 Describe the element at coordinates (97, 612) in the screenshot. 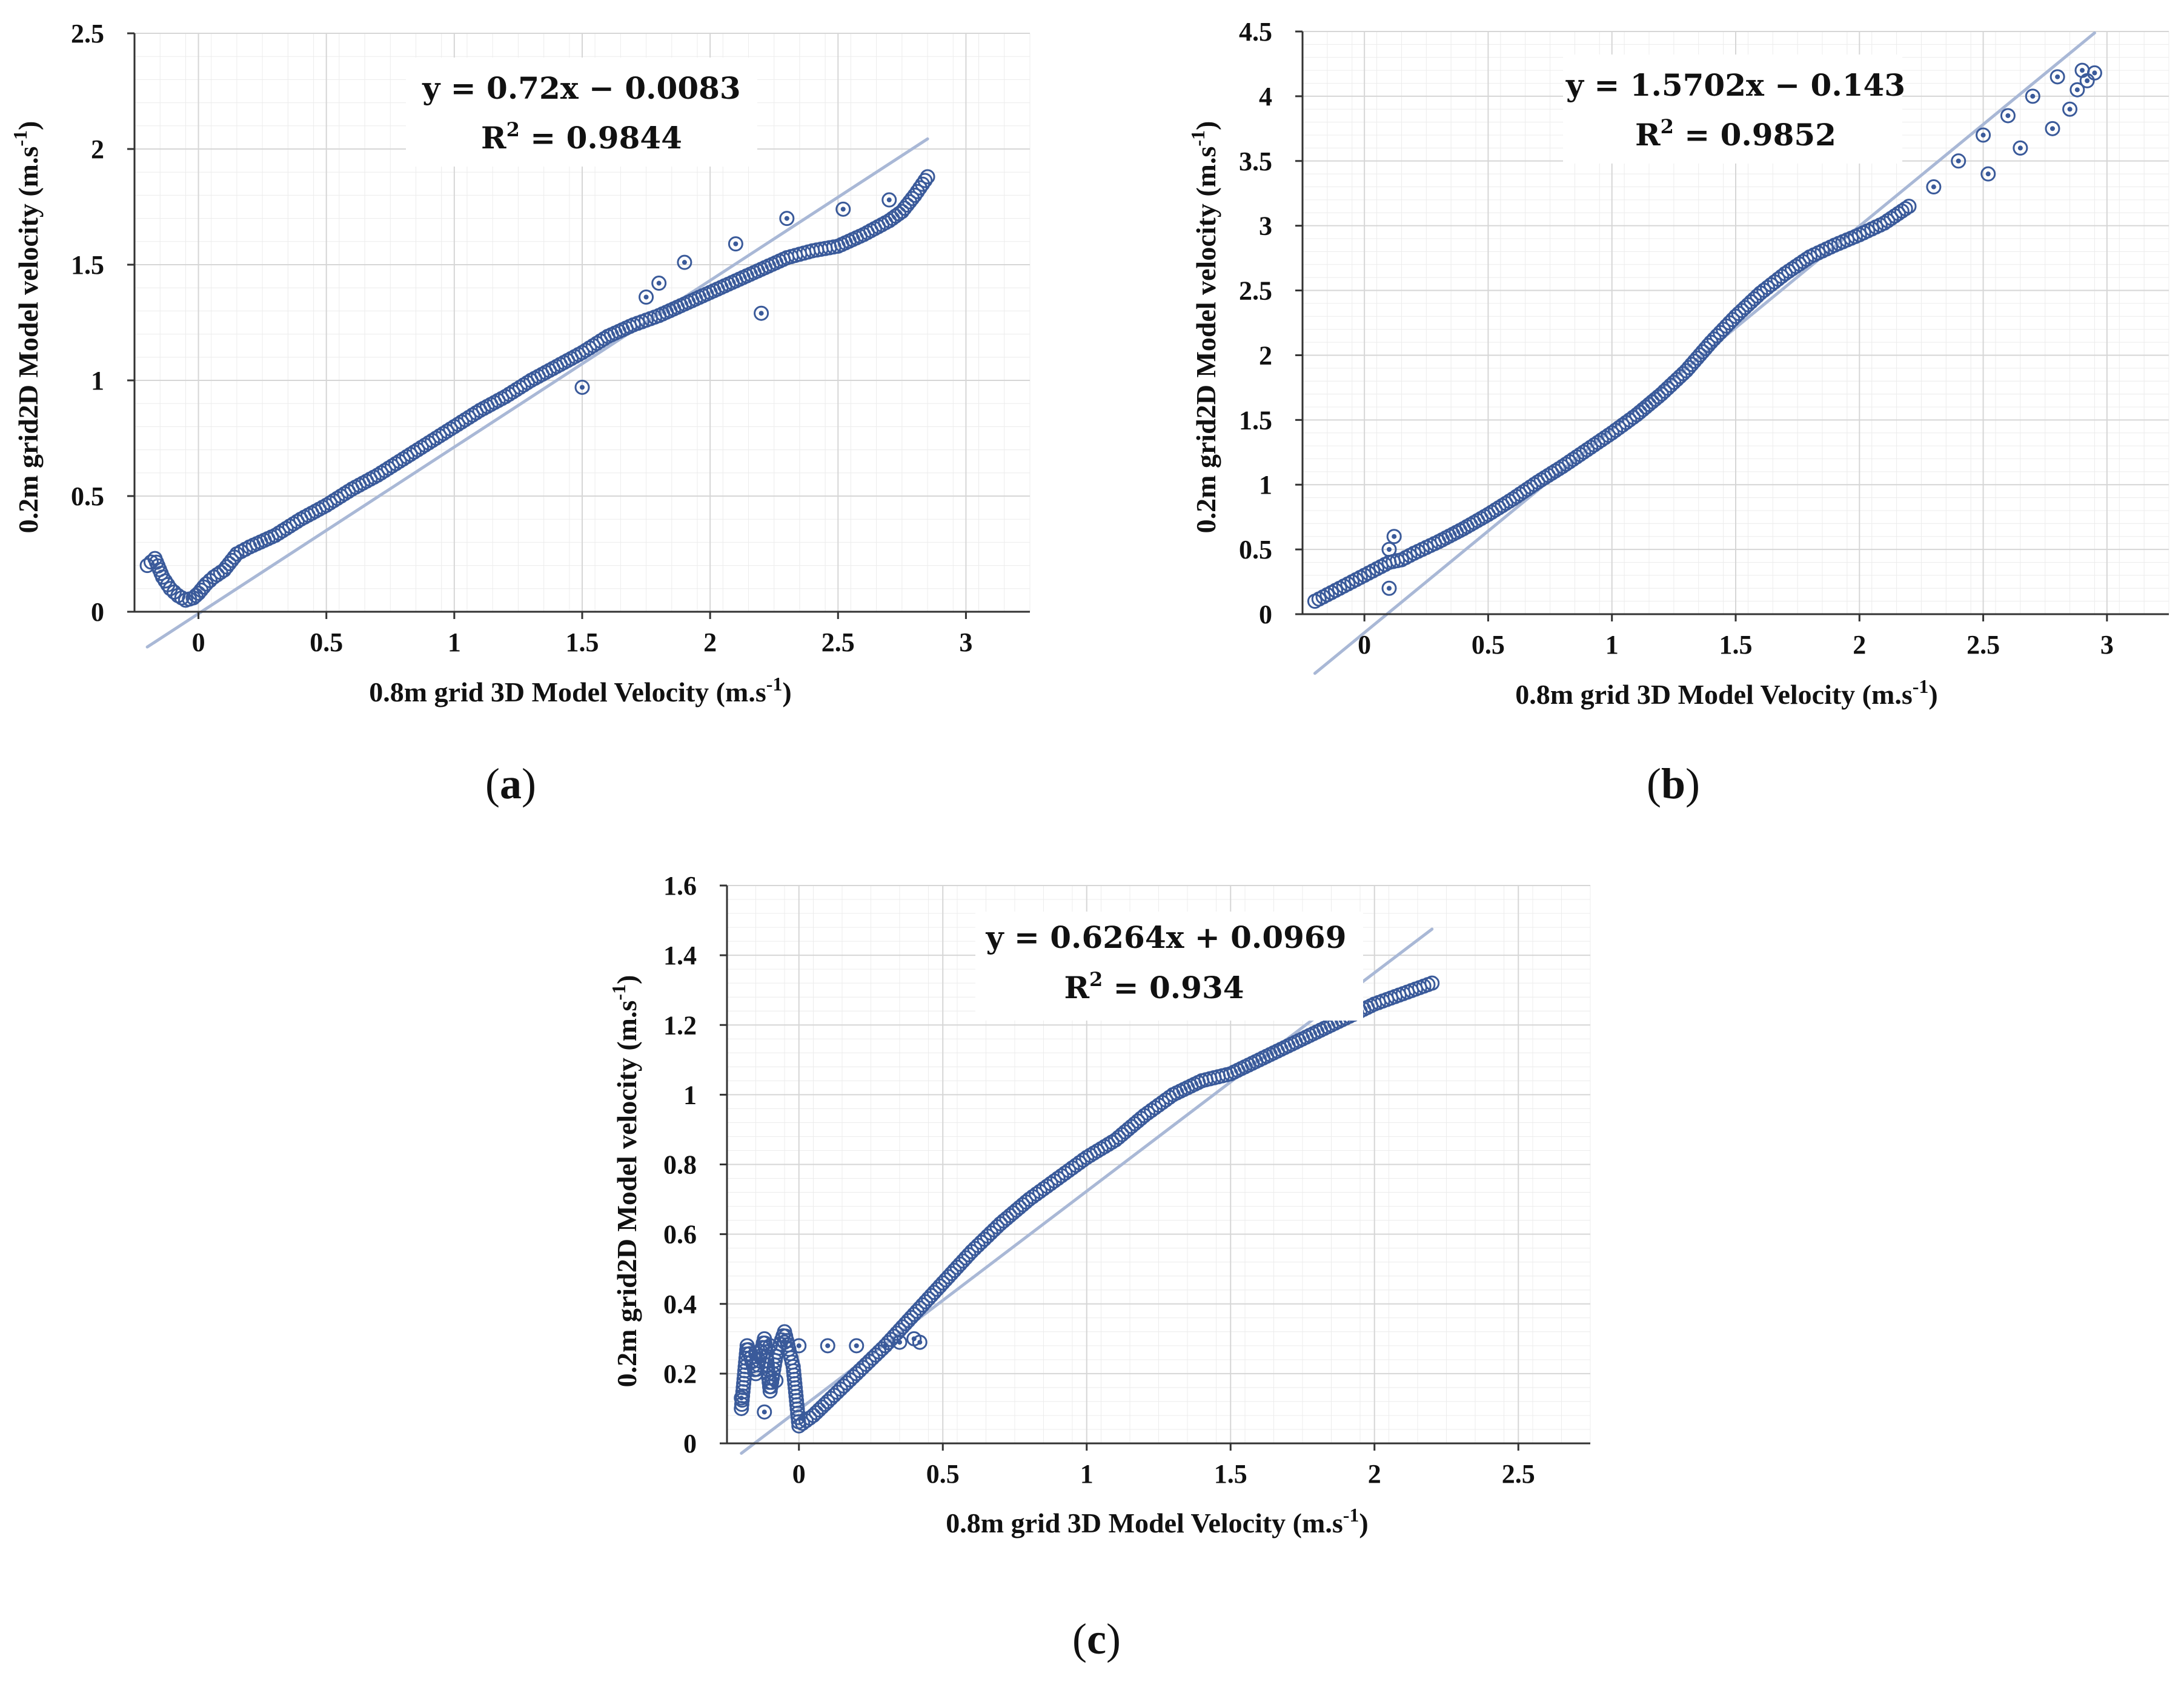

I see `chart-a-y-tick-label: 0` at that location.